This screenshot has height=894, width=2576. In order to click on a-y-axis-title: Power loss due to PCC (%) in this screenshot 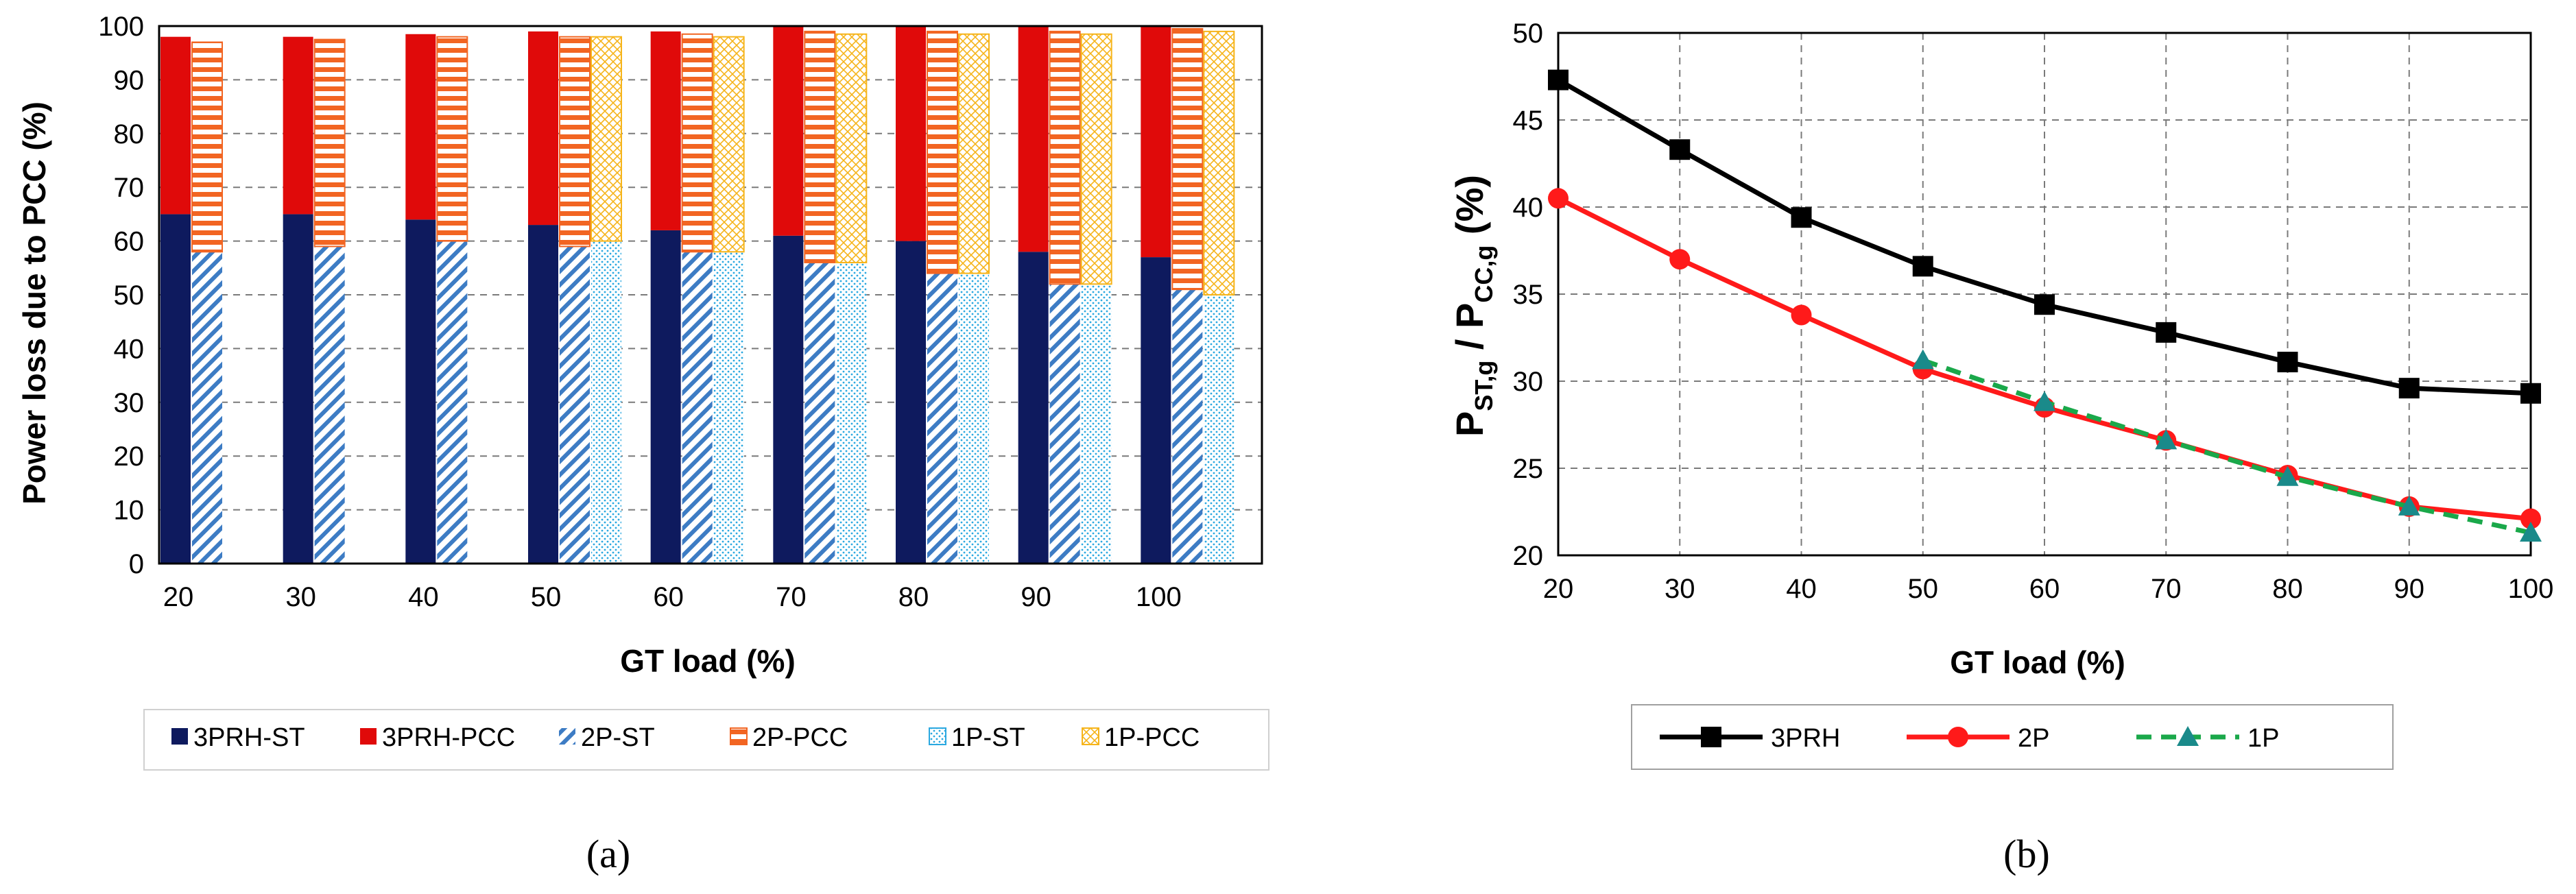, I will do `click(34, 303)`.